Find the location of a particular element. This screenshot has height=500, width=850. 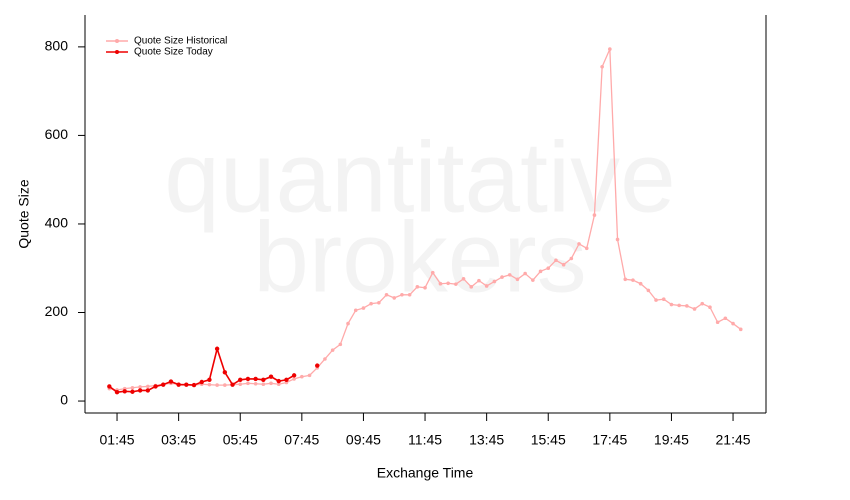

x-tick-label: 09:45 is located at coordinates (363, 440).